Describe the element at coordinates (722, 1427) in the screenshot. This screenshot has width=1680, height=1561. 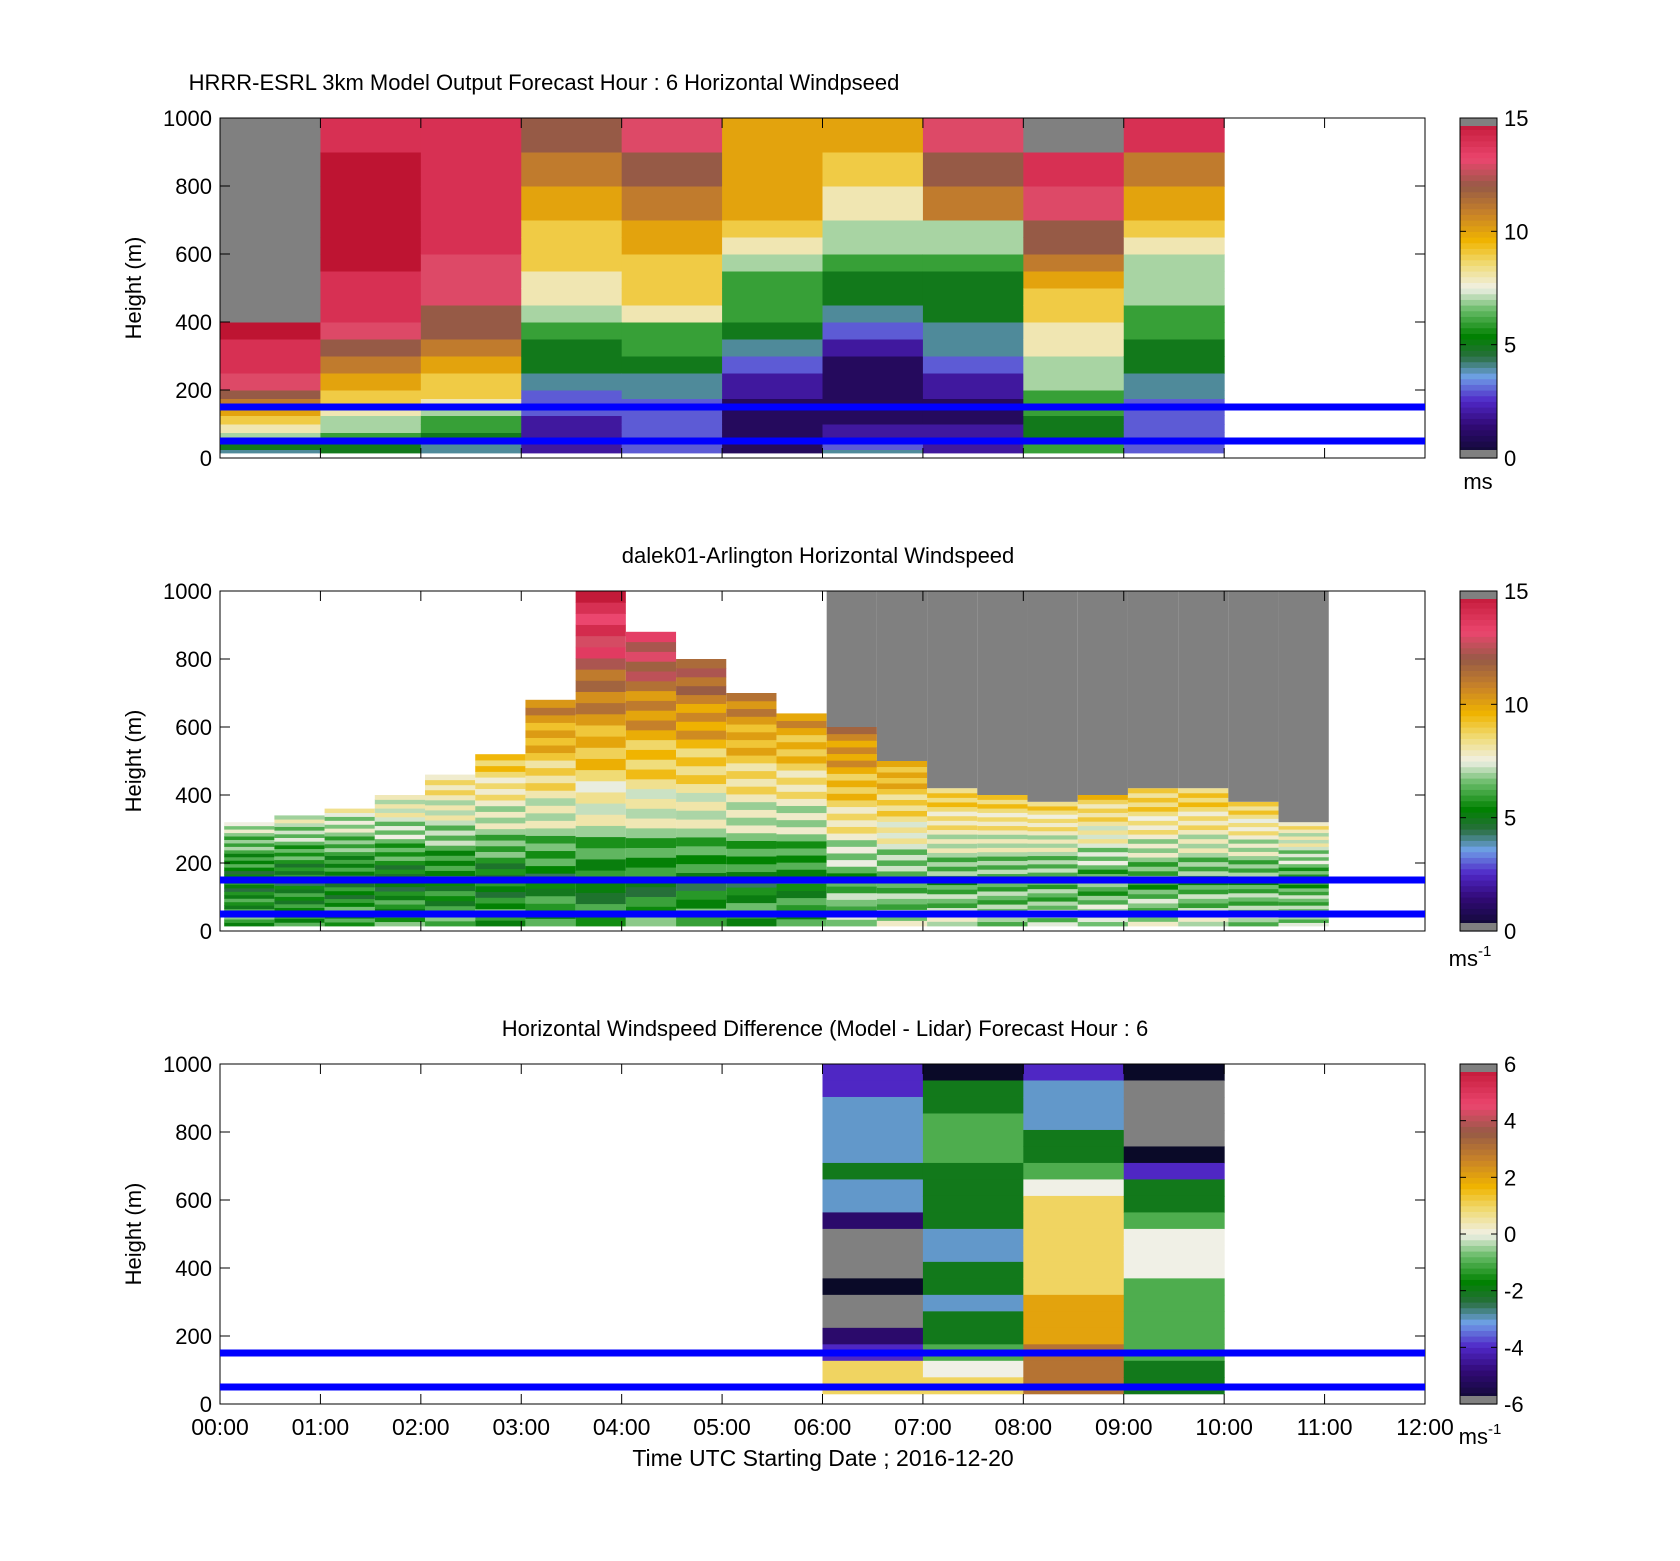
I see `x-tick-label: 05:00` at that location.